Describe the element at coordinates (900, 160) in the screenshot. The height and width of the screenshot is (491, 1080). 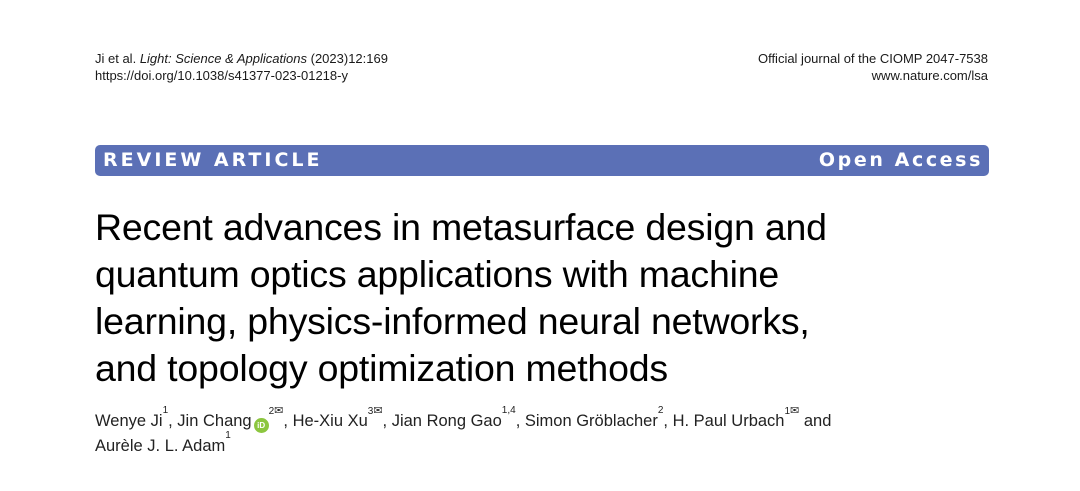
I see `open-access-label: Open Access` at that location.